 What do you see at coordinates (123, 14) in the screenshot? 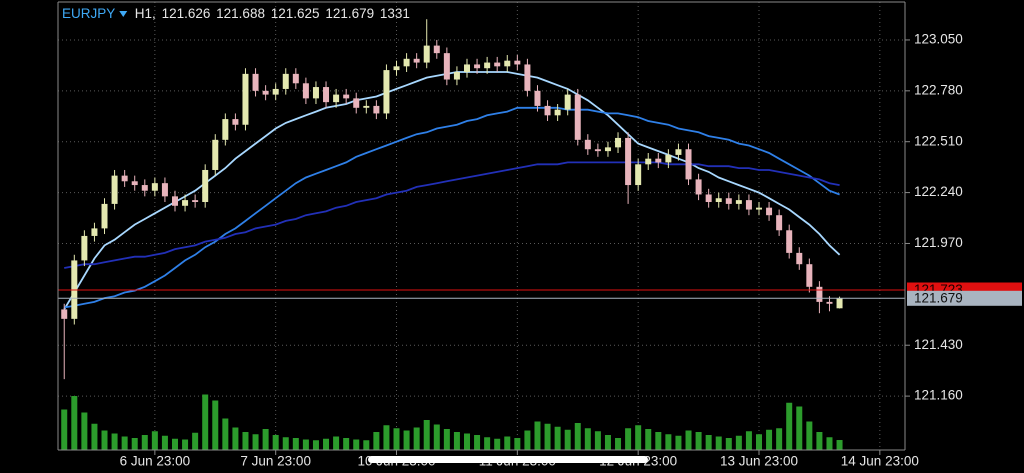
I see `symbol-dropdown-icon` at bounding box center [123, 14].